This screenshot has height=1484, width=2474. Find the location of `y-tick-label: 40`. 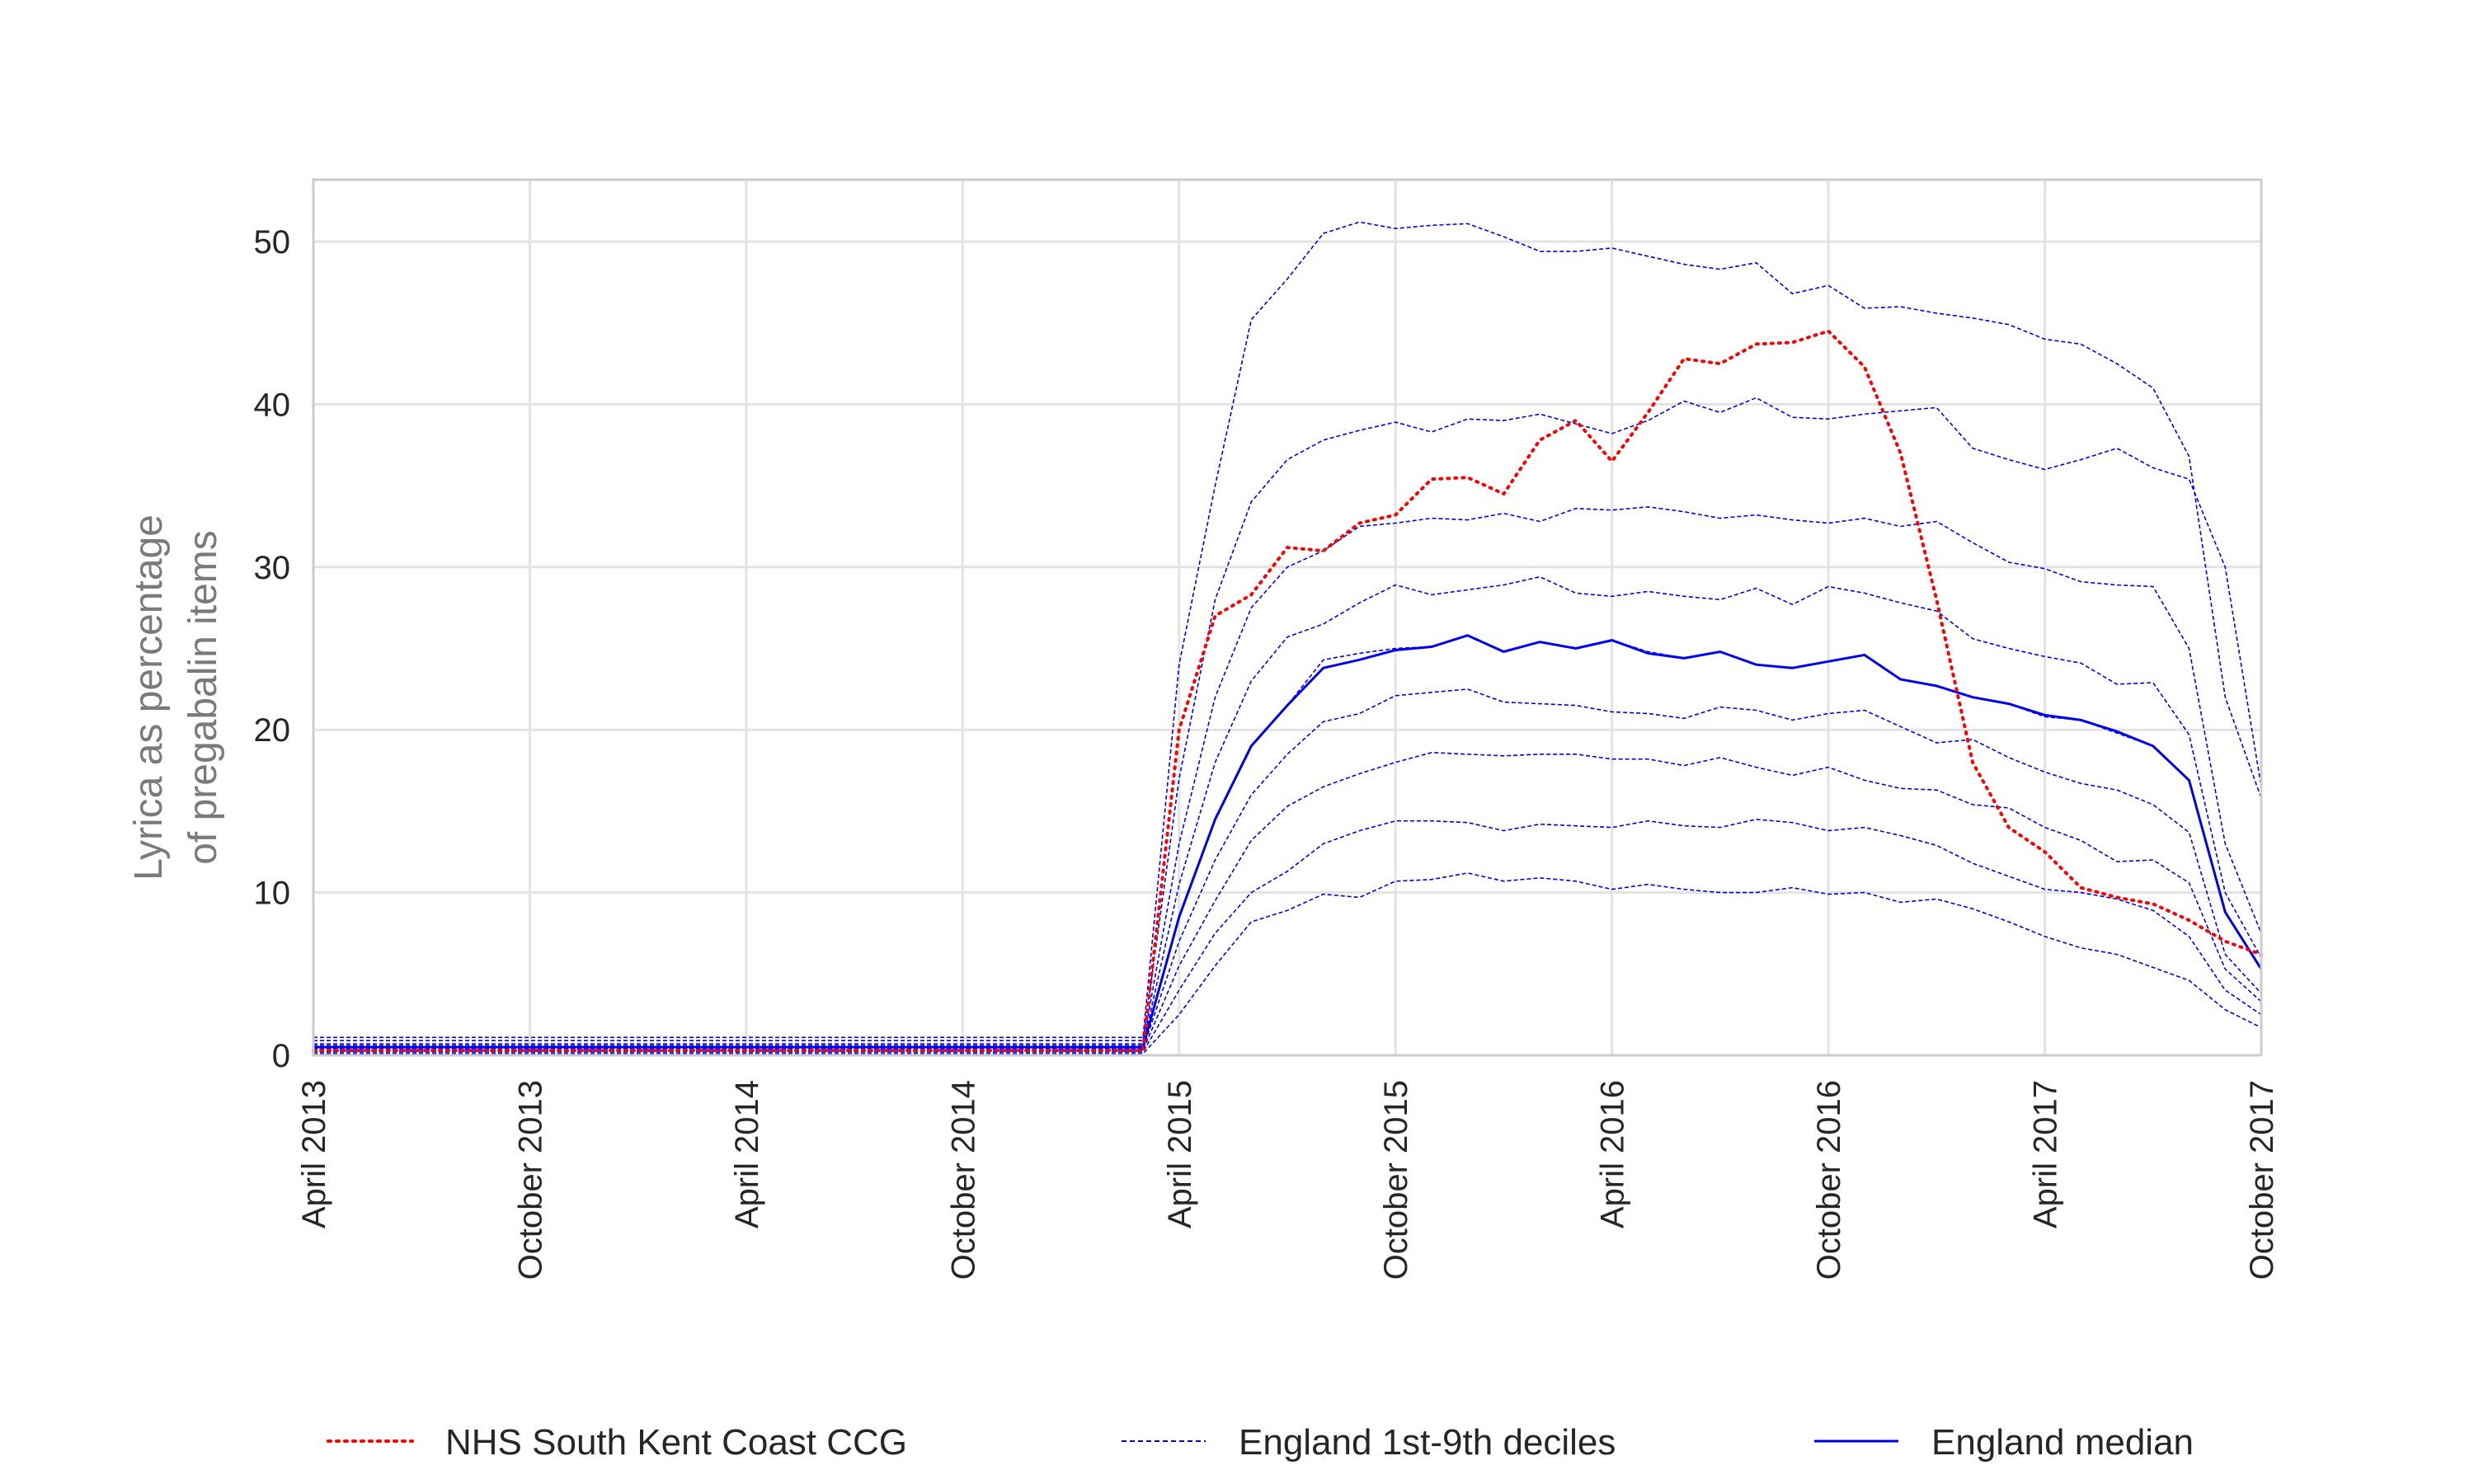

y-tick-label: 40 is located at coordinates (272, 405).